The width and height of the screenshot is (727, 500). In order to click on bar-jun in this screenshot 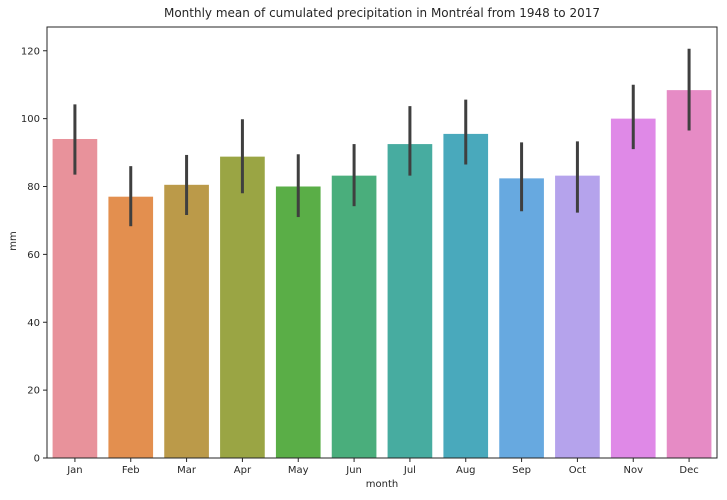, I will do `click(354, 316)`.